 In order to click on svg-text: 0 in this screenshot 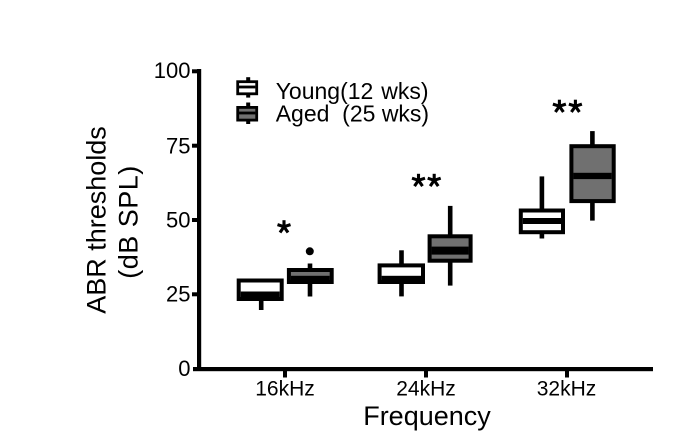, I will do `click(184, 368)`.